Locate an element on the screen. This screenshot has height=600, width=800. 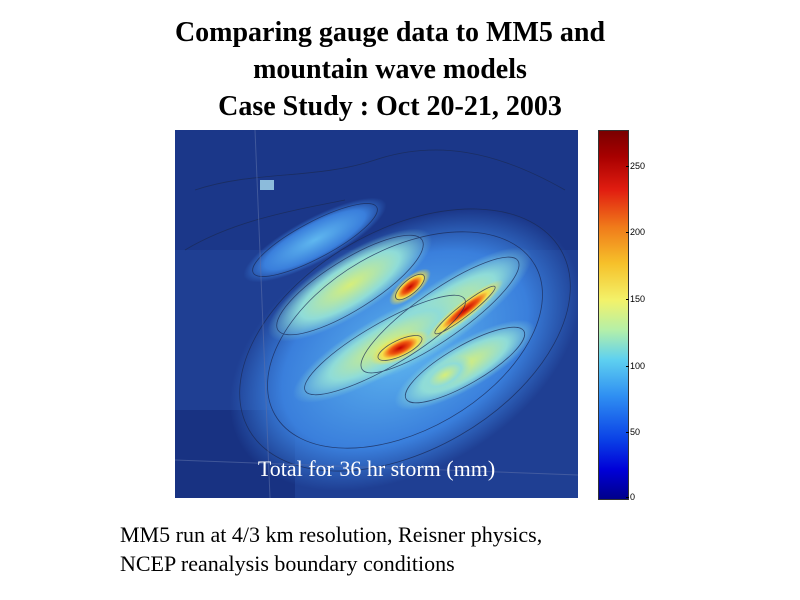
footnote-line-2: NCEP reanalysis boundary conditions is located at coordinates (287, 563).